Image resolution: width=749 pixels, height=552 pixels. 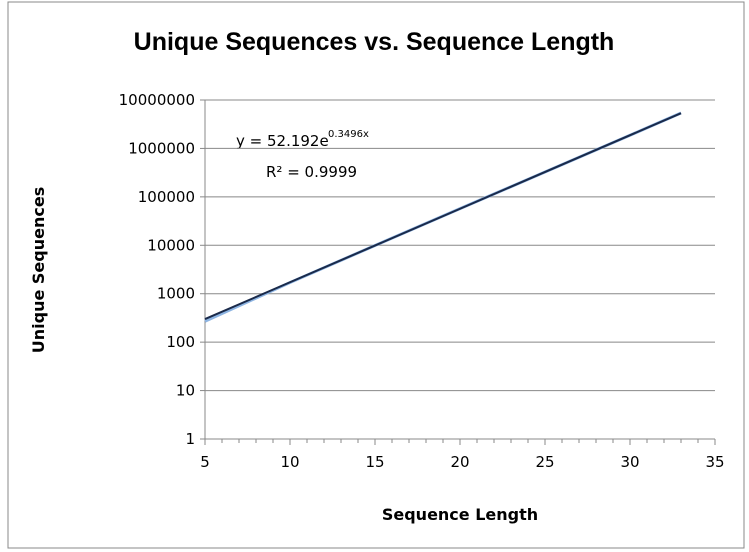 What do you see at coordinates (166, 197) in the screenshot?
I see `y-tick-label: 100000` at bounding box center [166, 197].